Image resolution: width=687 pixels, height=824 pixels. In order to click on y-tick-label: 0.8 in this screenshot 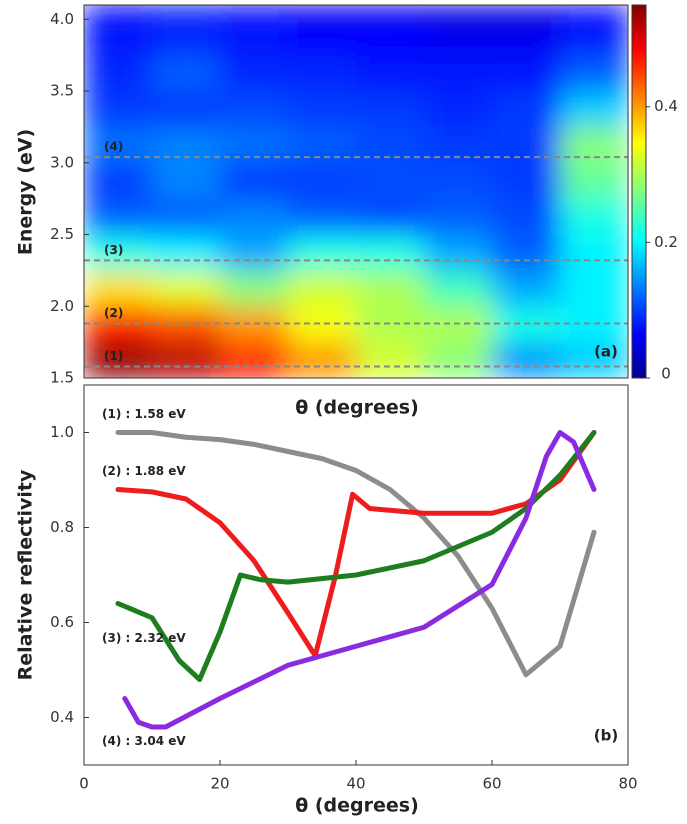, I will do `click(62, 527)`.